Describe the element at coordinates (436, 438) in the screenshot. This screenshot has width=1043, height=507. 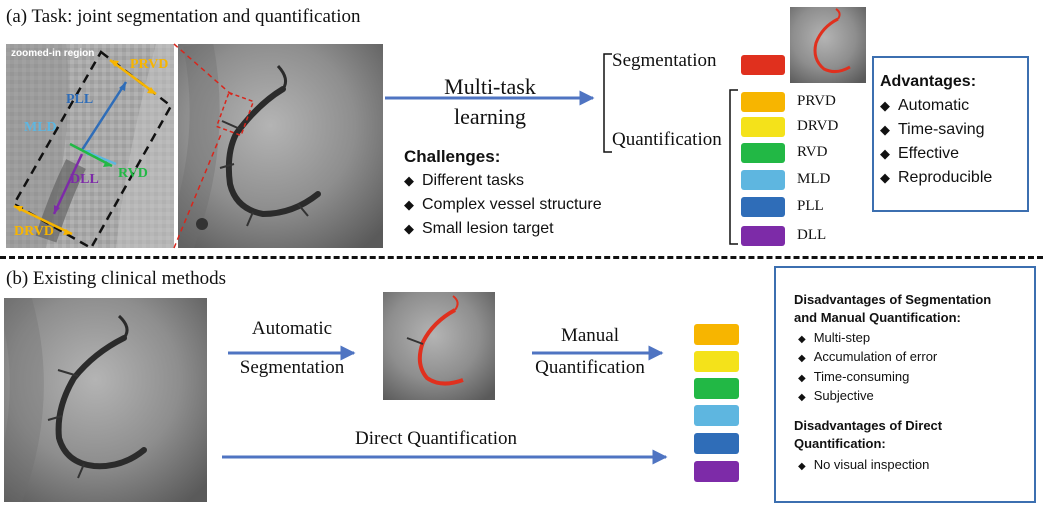
I see `direct-quantification-label: Direct Quantification` at that location.